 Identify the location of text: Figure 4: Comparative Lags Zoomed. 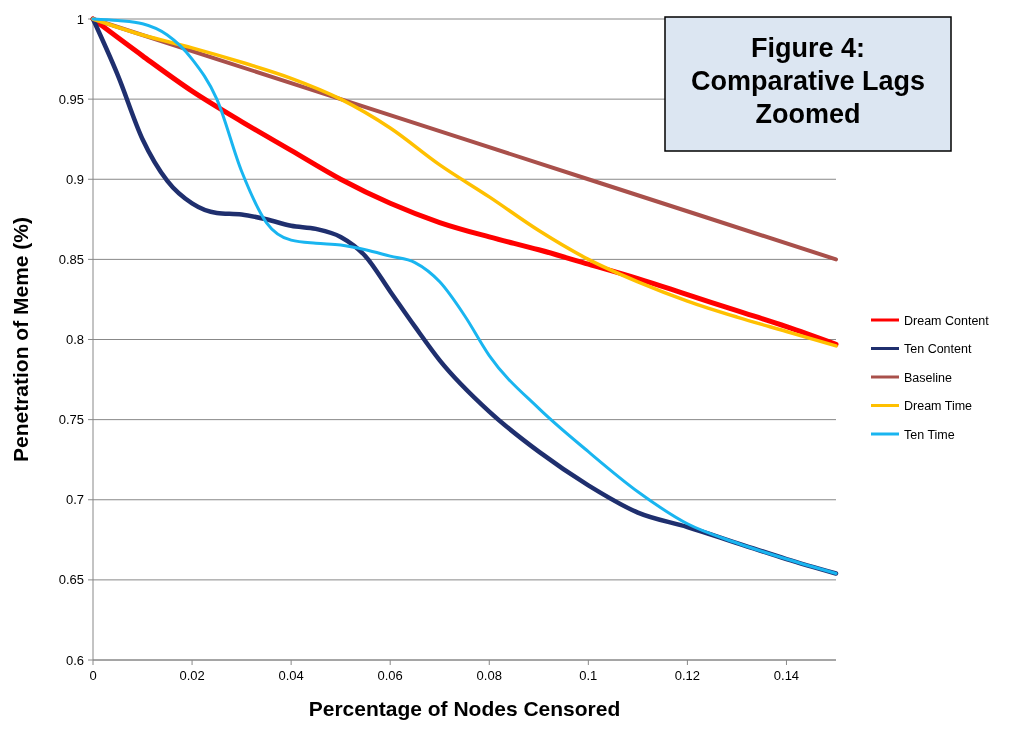
(808, 81).